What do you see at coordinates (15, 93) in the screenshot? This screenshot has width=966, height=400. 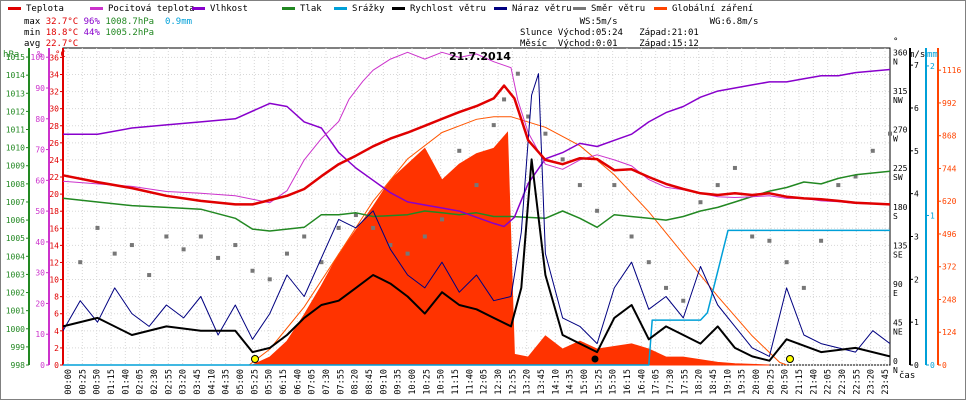 I see `axis-label-hpa: 1013` at bounding box center [15, 93].